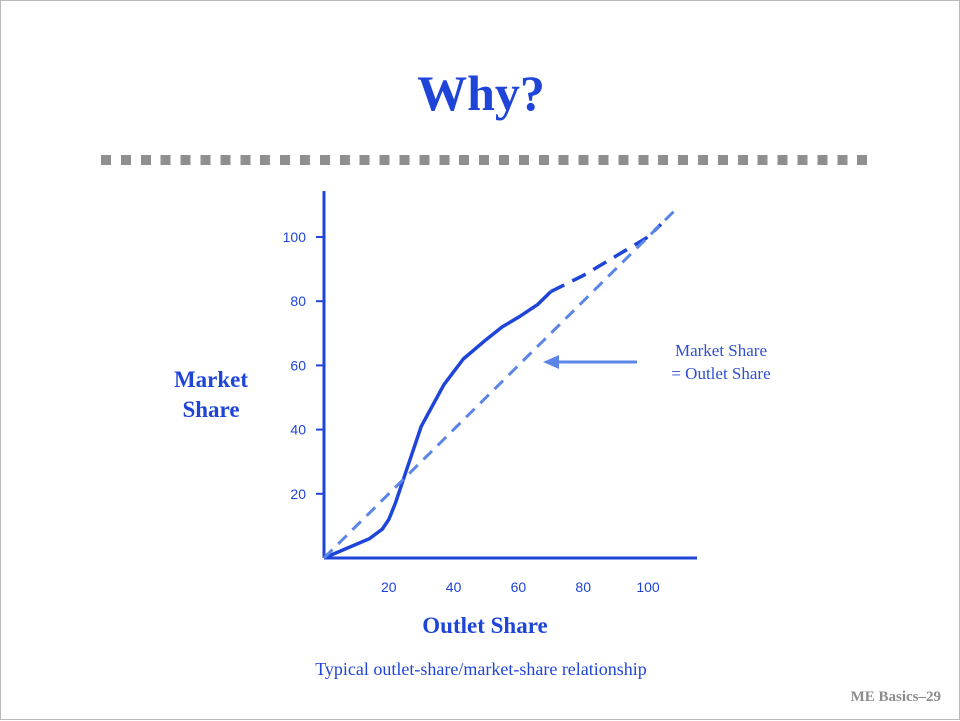 The image size is (960, 721). Describe the element at coordinates (211, 409) in the screenshot. I see `y-axis-label-line2: Share` at that location.